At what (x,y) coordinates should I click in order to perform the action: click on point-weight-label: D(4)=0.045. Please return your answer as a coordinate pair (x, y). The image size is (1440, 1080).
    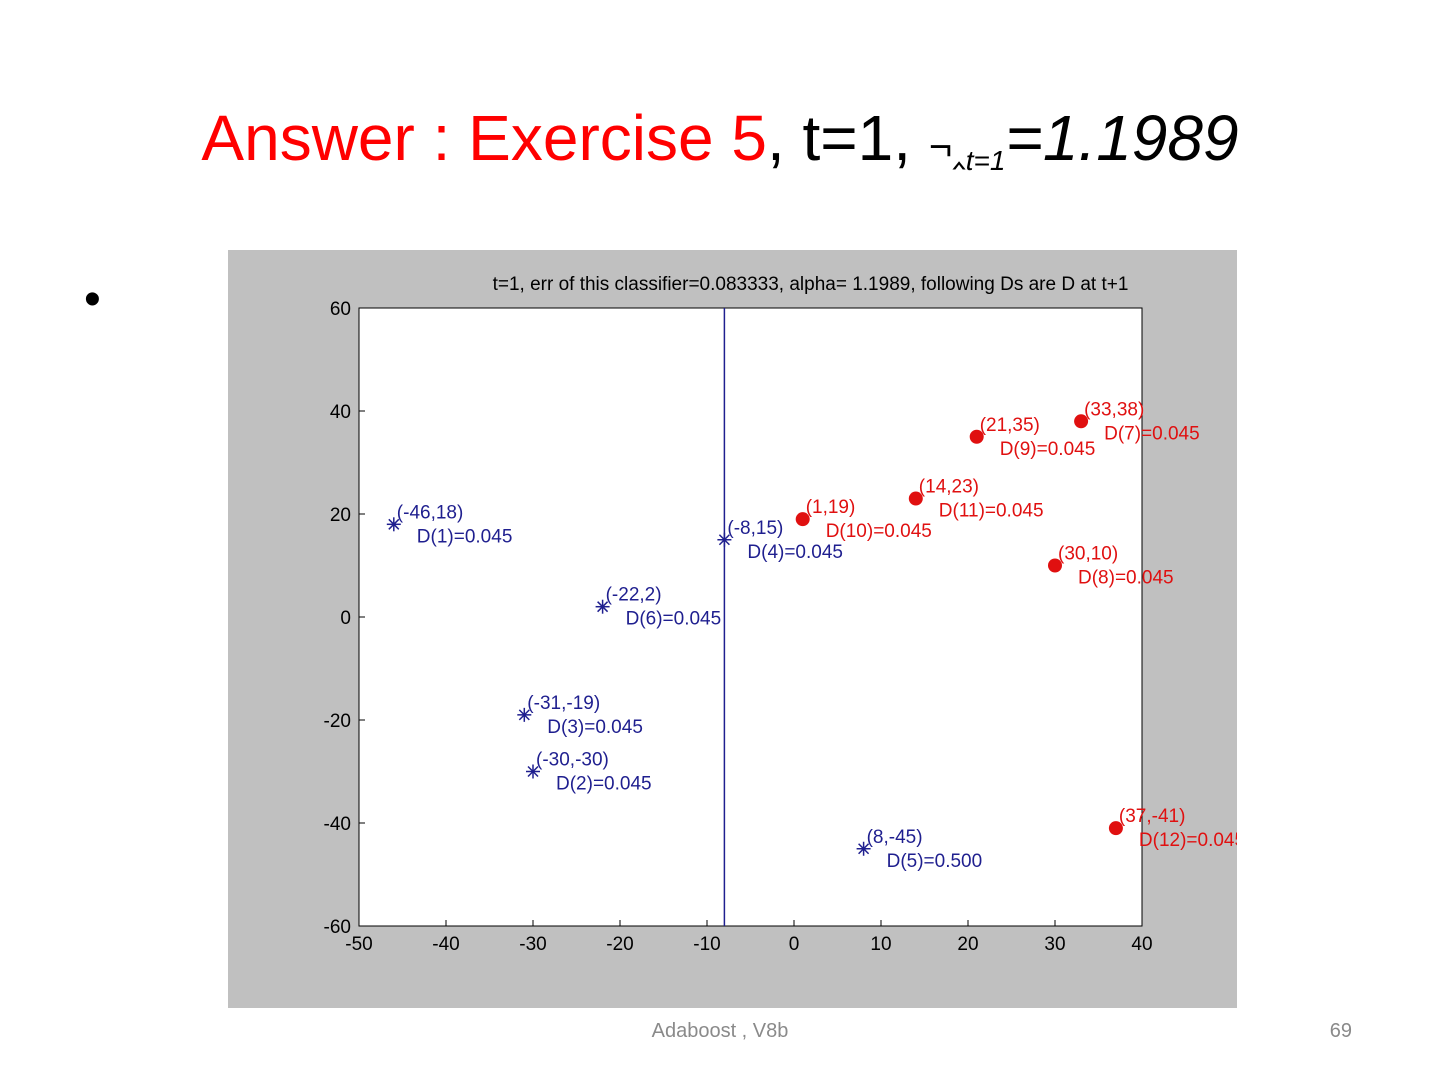
    Looking at the image, I should click on (795, 552).